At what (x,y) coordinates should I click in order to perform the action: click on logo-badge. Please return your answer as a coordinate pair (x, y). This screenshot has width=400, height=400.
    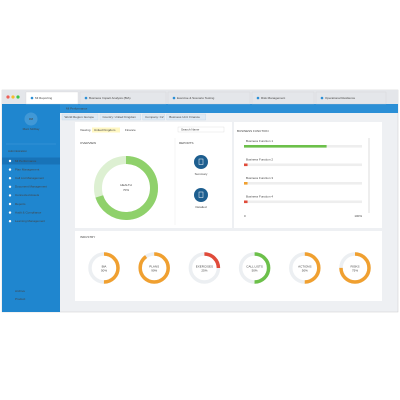
    Looking at the image, I should click on (31, 119).